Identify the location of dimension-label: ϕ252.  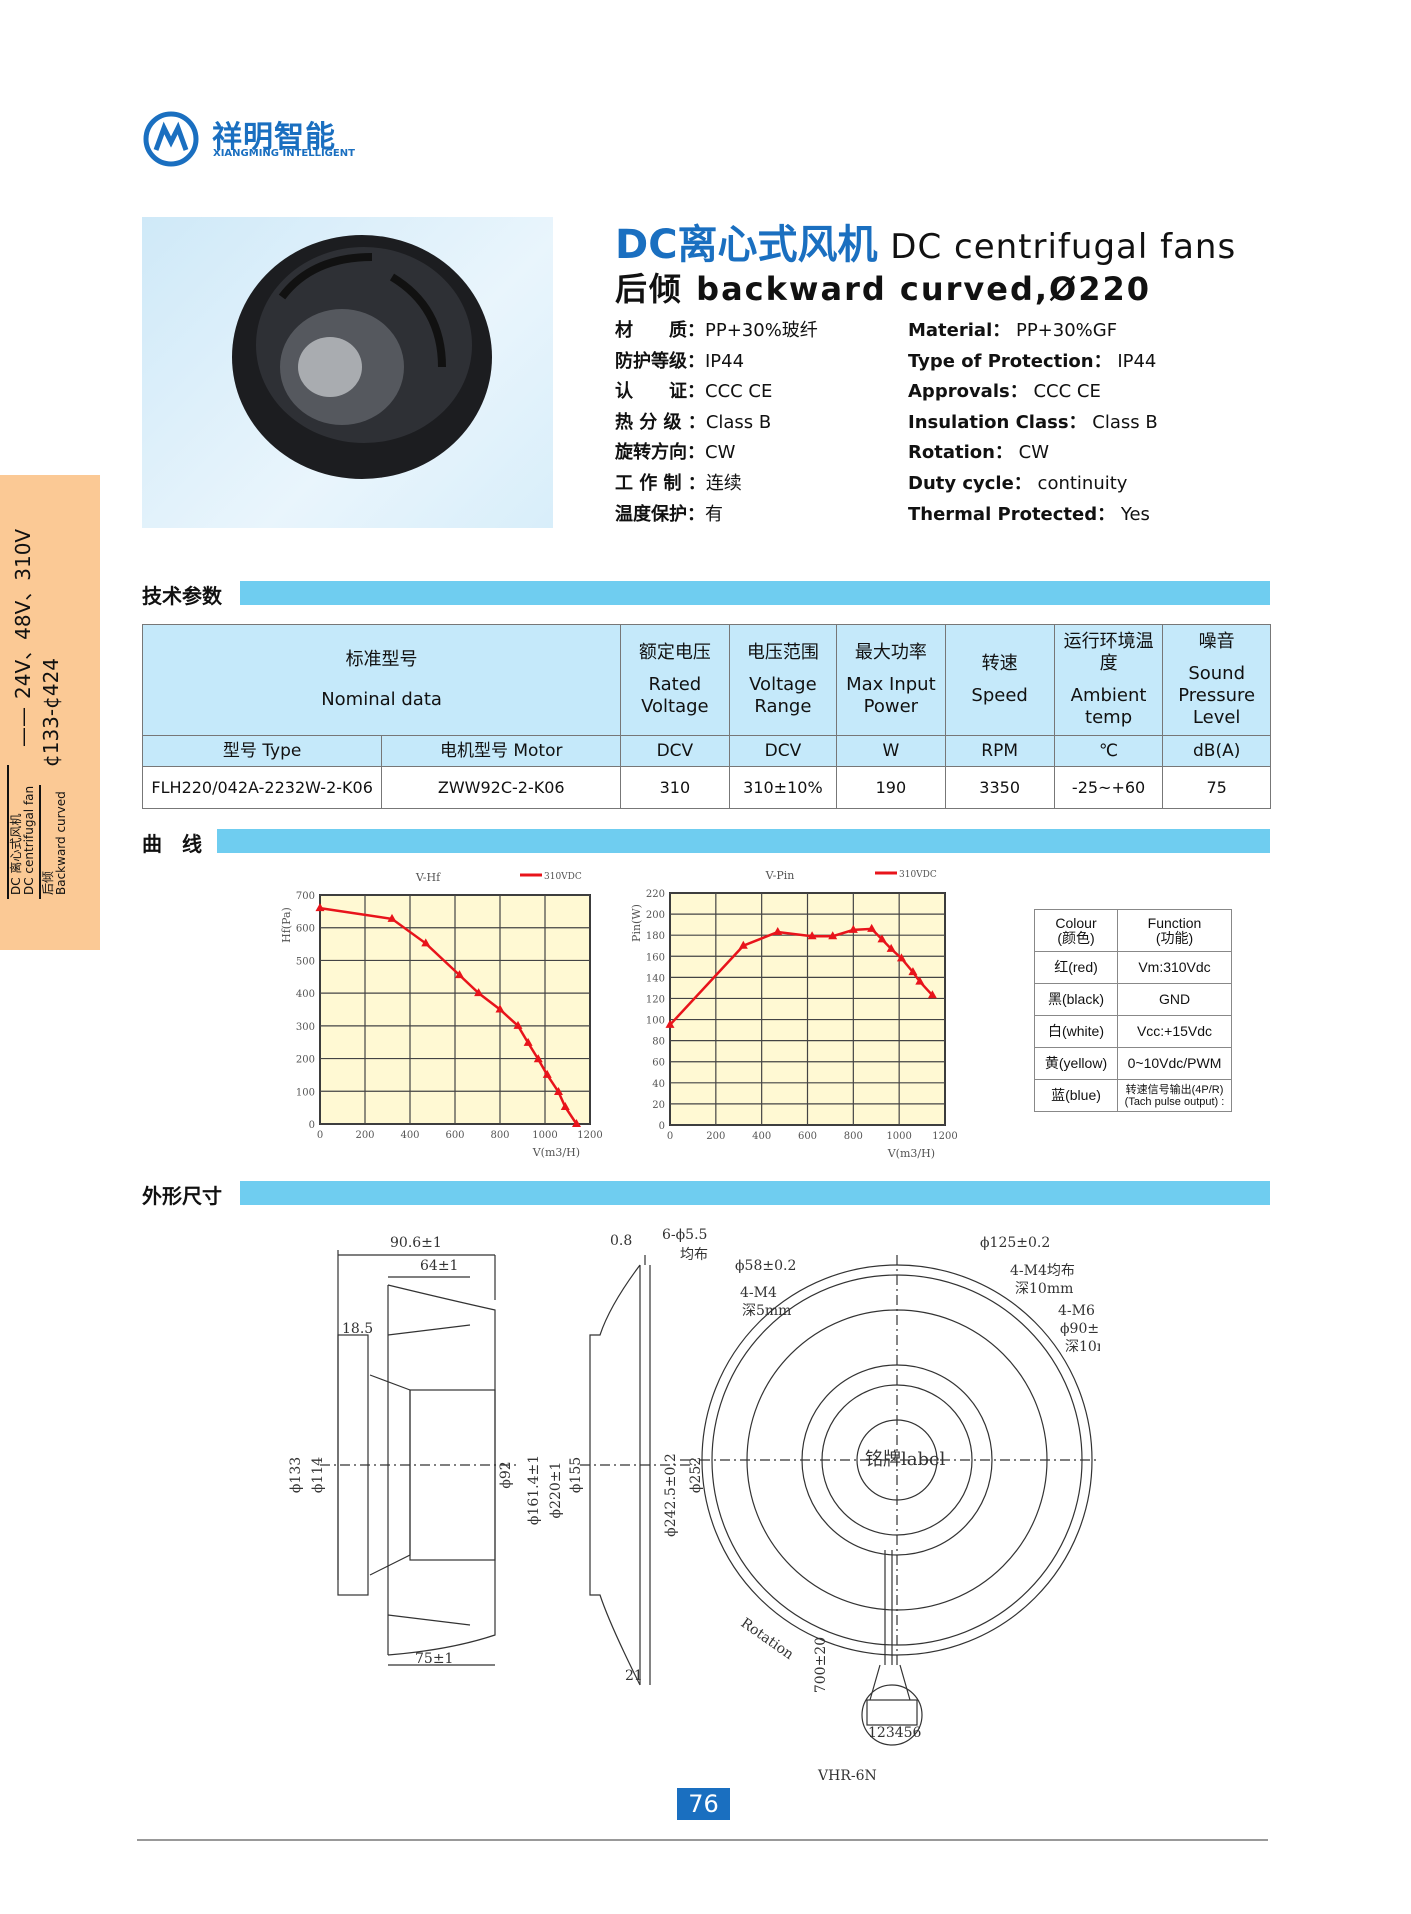
(696, 1475).